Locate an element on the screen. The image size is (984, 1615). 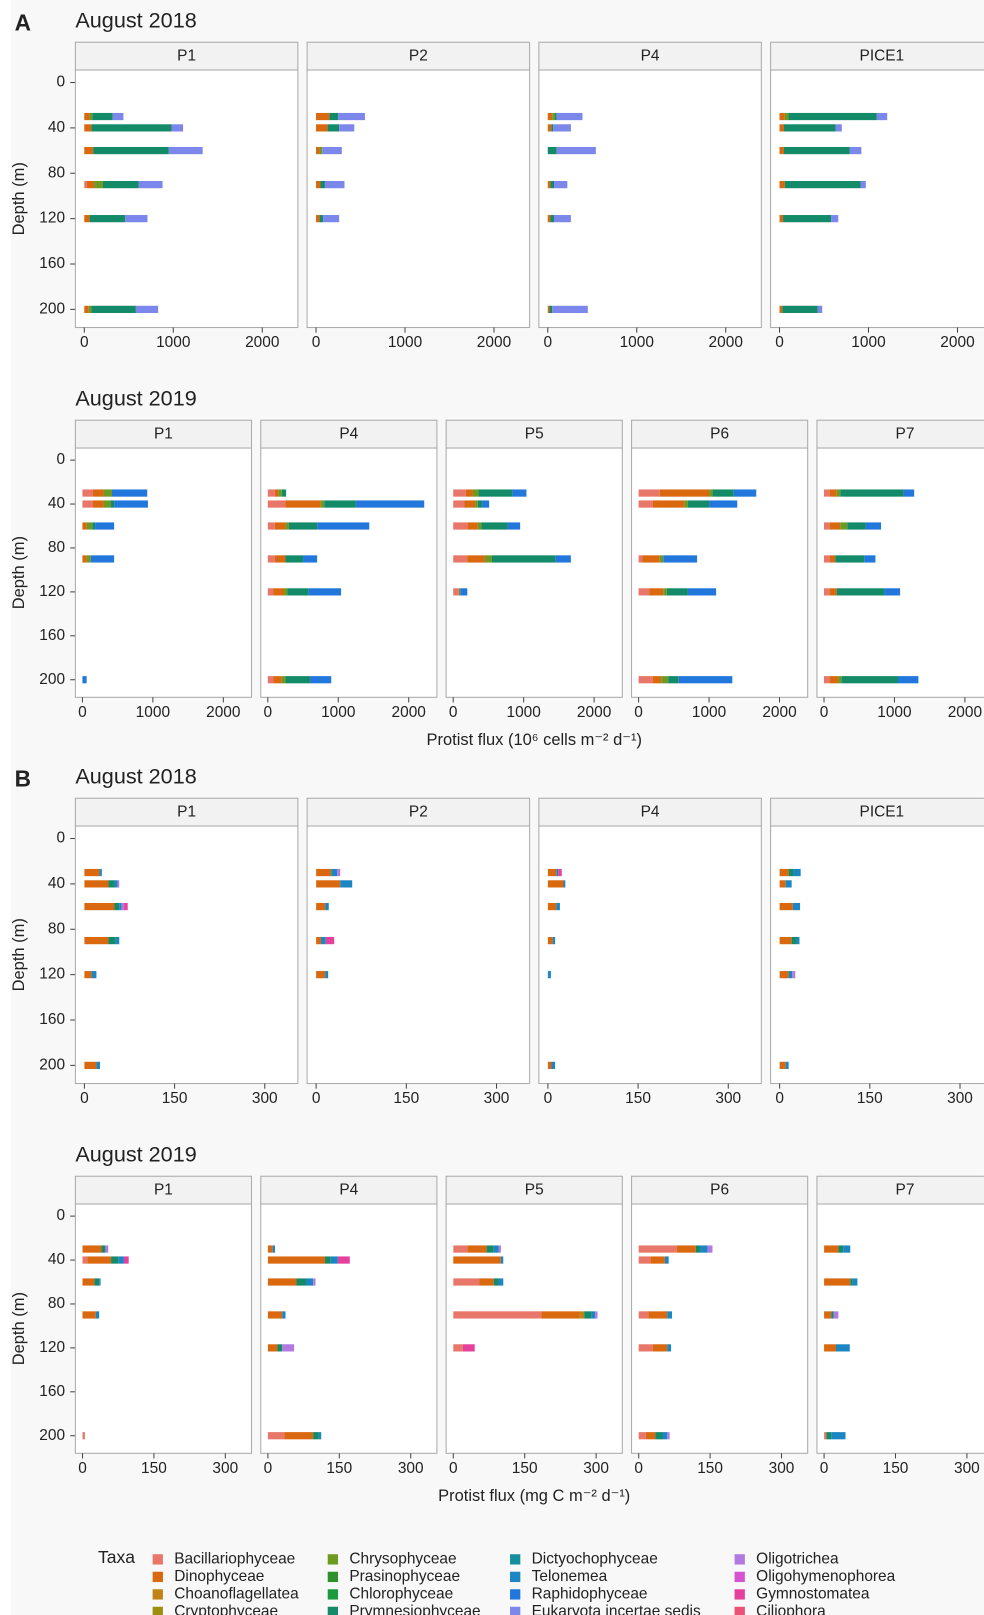
x-tick-label: 150 is located at coordinates (870, 1098).